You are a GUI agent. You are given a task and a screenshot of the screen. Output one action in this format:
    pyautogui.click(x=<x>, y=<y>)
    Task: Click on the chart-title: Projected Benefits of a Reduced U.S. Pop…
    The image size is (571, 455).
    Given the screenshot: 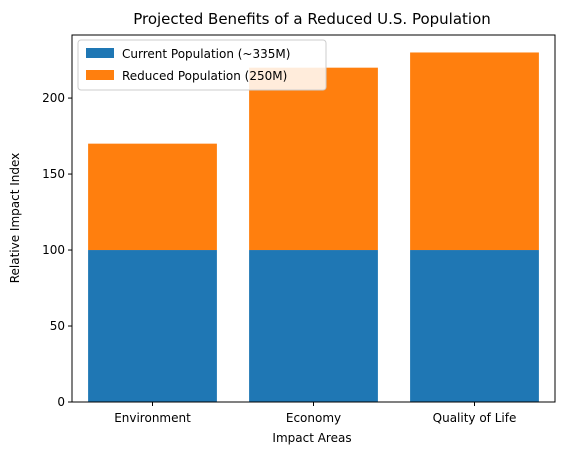 What is the action you would take?
    pyautogui.click(x=312, y=19)
    